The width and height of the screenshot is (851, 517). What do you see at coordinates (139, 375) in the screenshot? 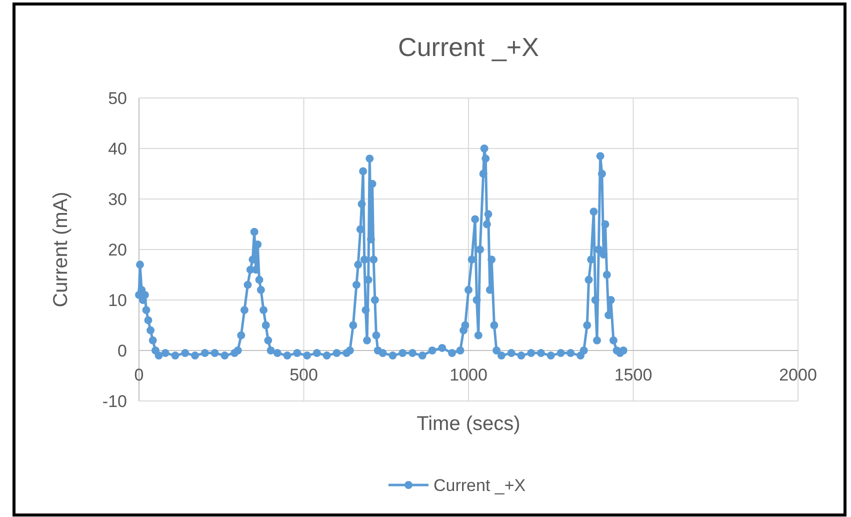
I see `x-tick-label: 0` at bounding box center [139, 375].